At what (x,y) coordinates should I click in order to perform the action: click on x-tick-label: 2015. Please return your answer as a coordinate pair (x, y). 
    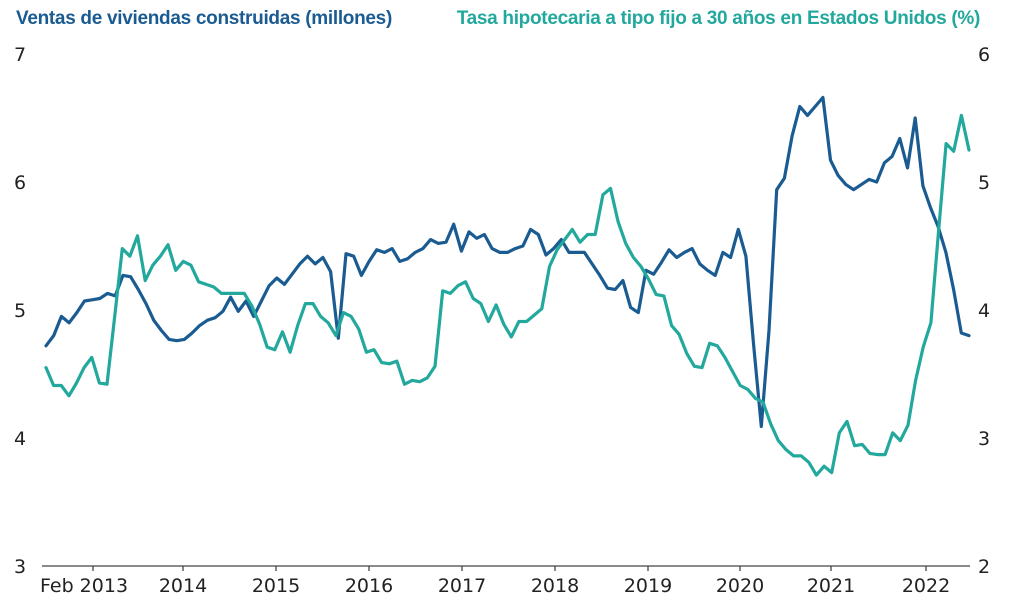
    Looking at the image, I should click on (276, 586).